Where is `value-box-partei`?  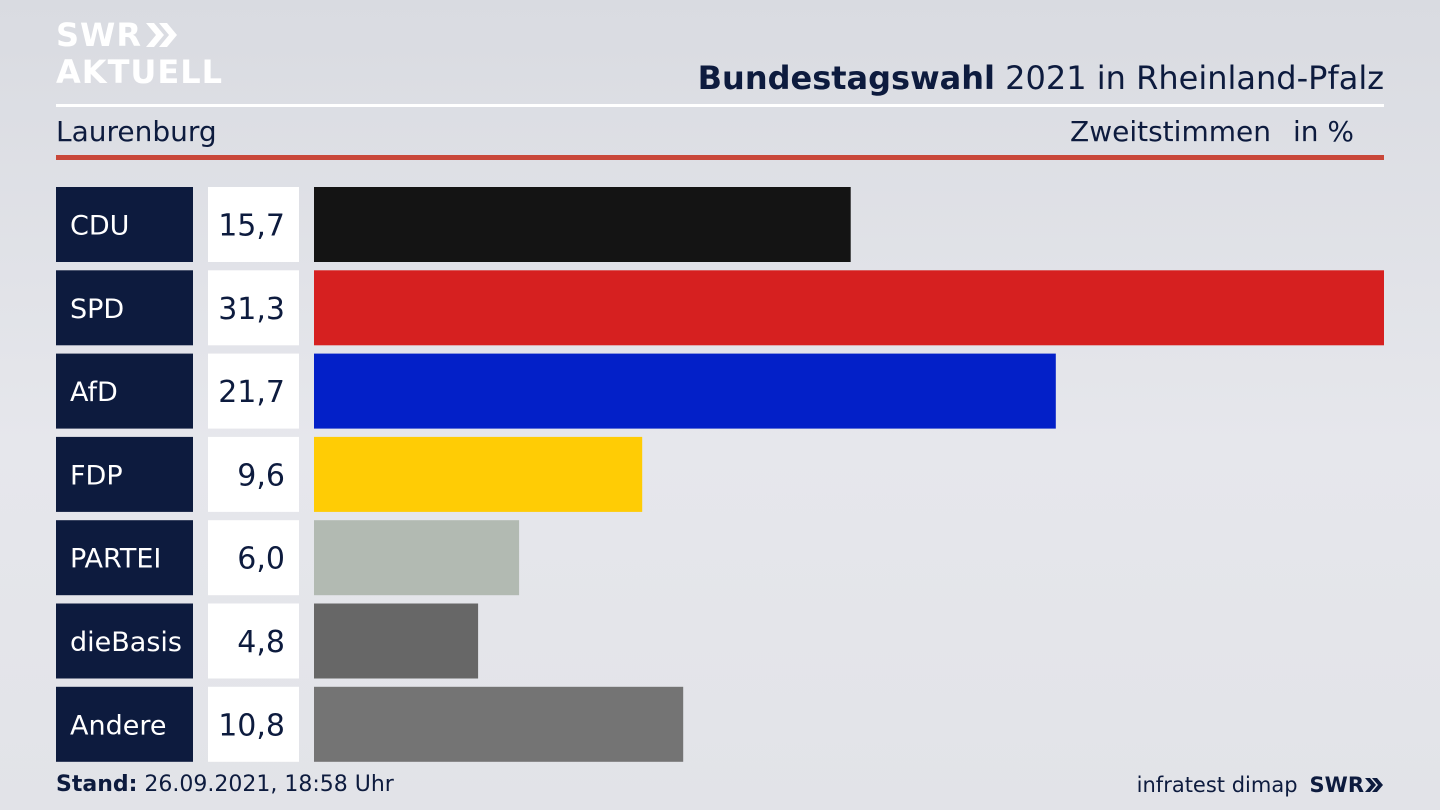
value-box-partei is located at coordinates (253, 558).